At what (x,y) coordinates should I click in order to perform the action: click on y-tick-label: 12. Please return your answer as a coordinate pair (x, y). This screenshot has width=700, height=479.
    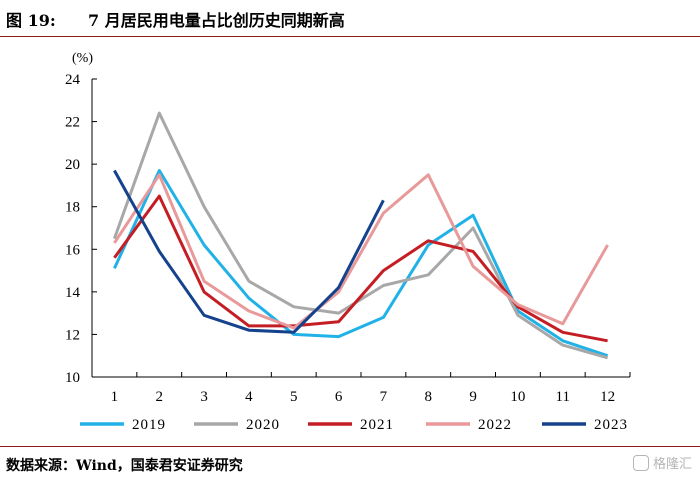
    Looking at the image, I should click on (72, 335).